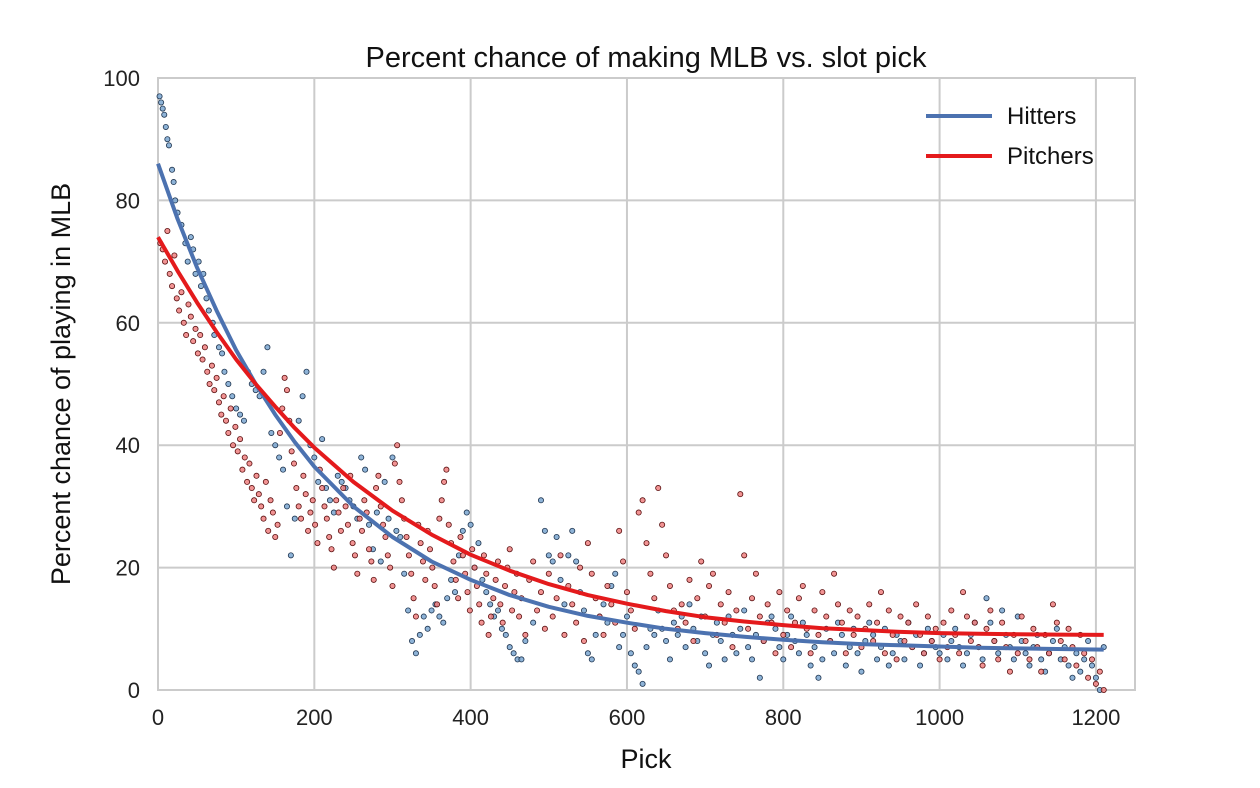 The image size is (1260, 788). Describe the element at coordinates (1010, 136) in the screenshot. I see `legend: Hitters Pitchers` at that location.